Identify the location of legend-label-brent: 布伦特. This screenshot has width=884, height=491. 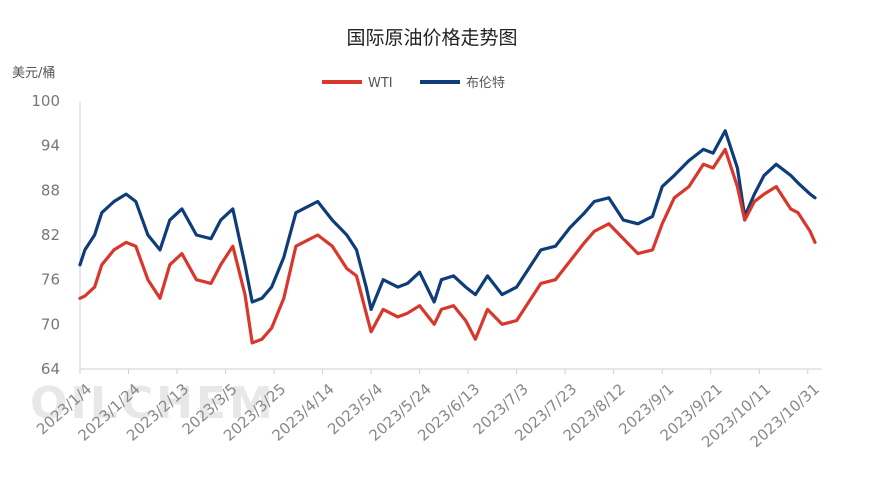
(485, 83).